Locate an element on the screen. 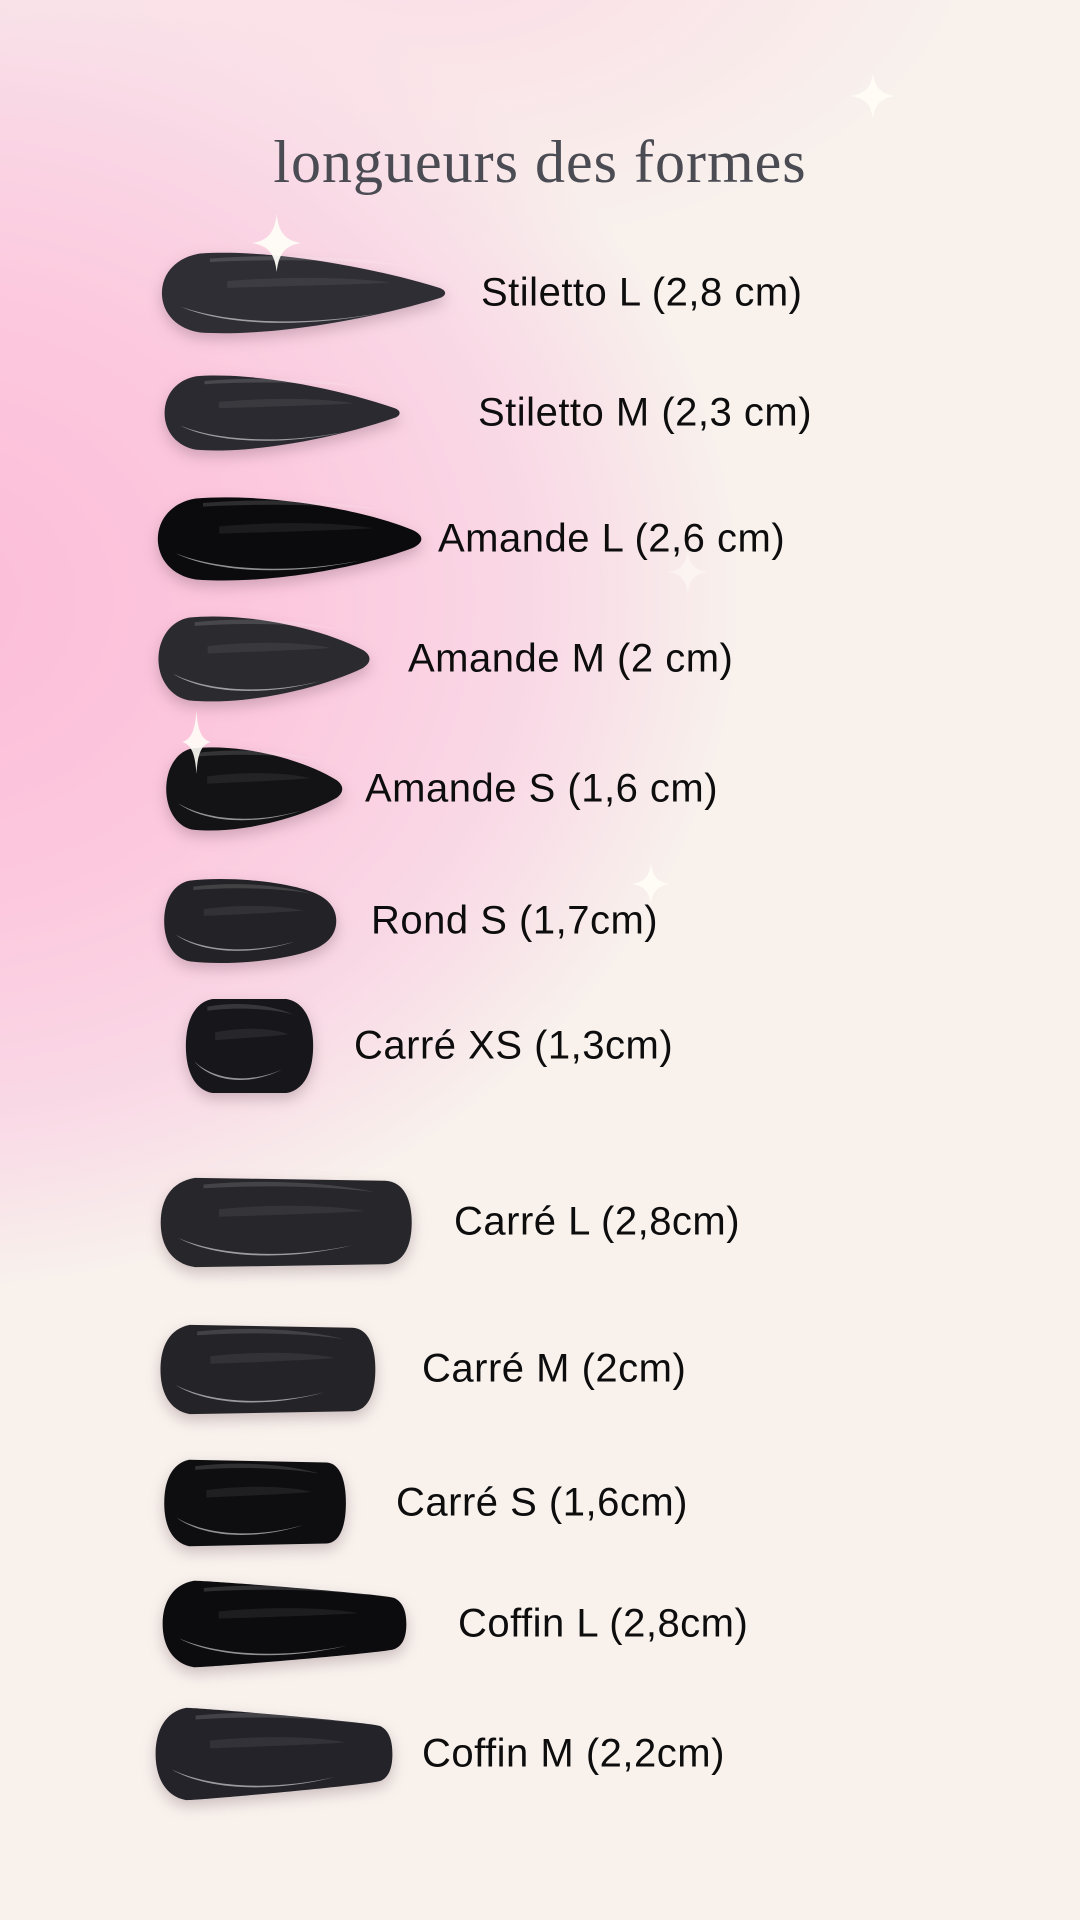 The width and height of the screenshot is (1080, 1920). nail-size-label: Rond S (1,7cm) is located at coordinates (515, 920).